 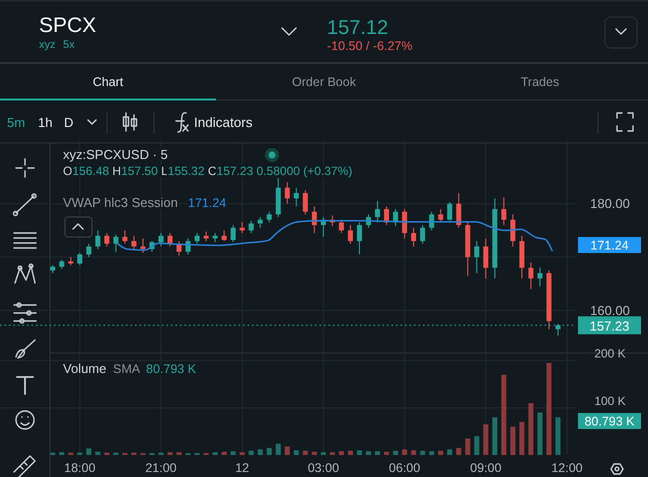 I want to click on x-tick-label: 03:00, so click(x=324, y=468).